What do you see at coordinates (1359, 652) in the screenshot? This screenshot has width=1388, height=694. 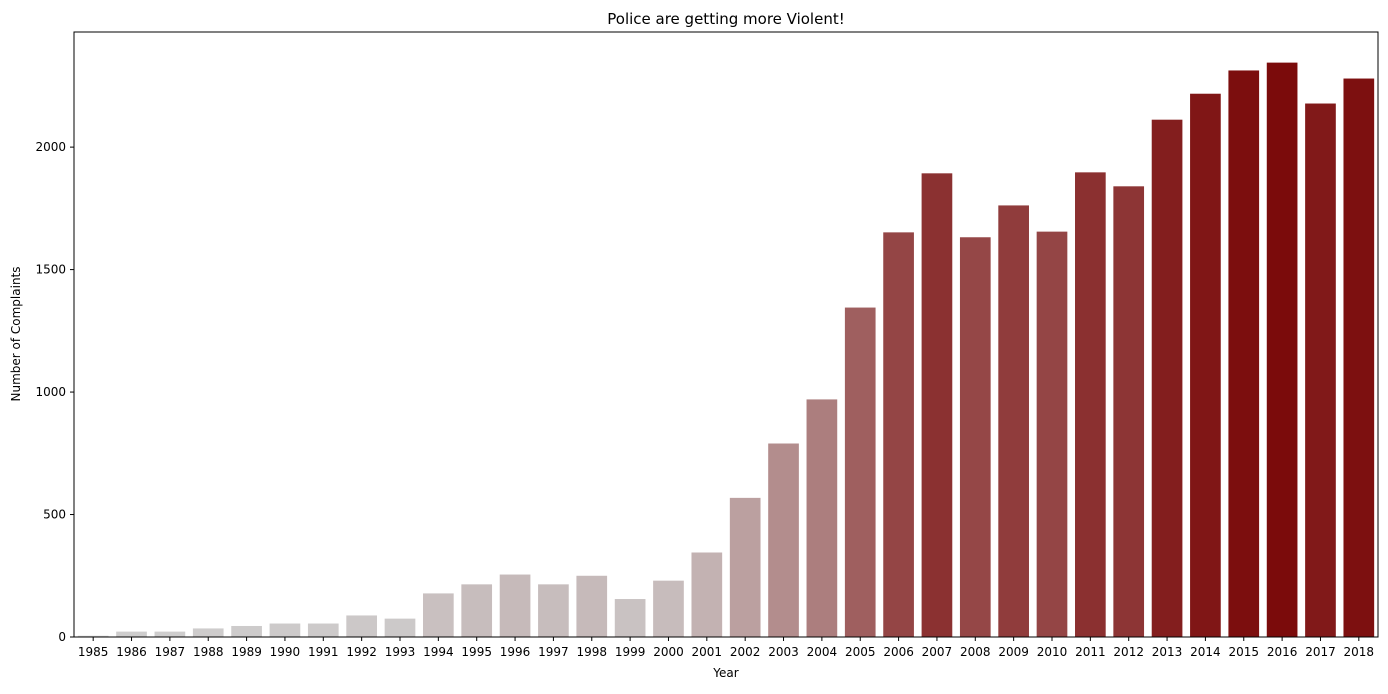 I see `x-tick-label: 2018` at bounding box center [1359, 652].